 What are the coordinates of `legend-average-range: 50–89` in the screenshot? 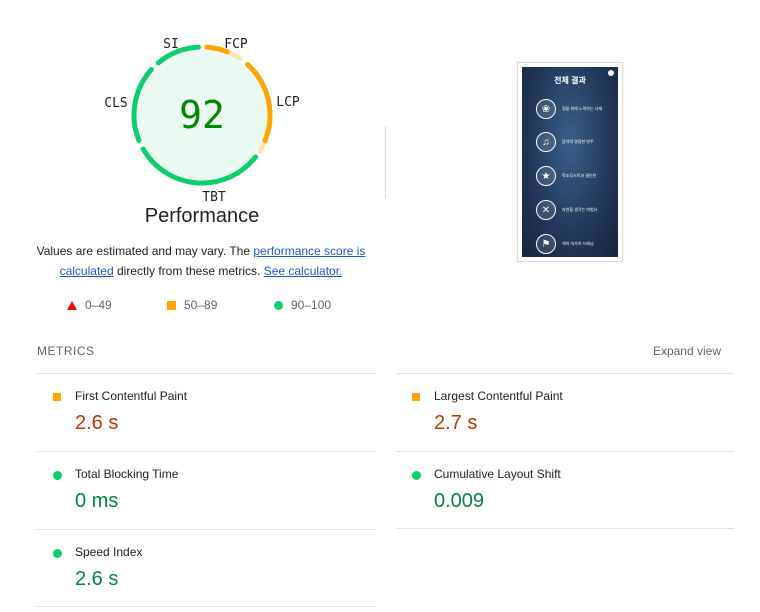 It's located at (201, 305).